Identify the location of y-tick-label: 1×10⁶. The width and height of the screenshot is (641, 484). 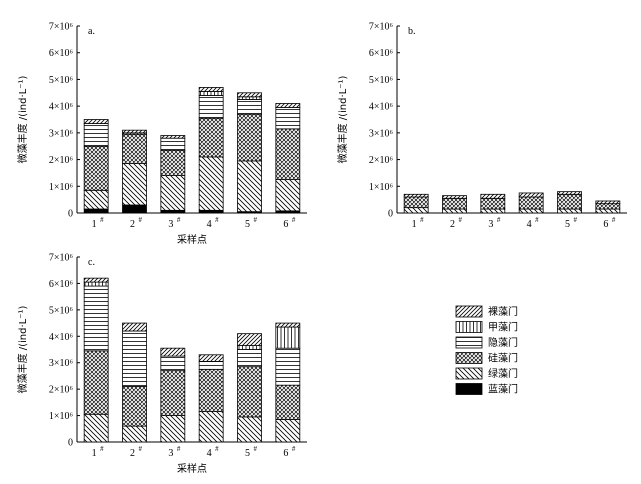
(61, 187).